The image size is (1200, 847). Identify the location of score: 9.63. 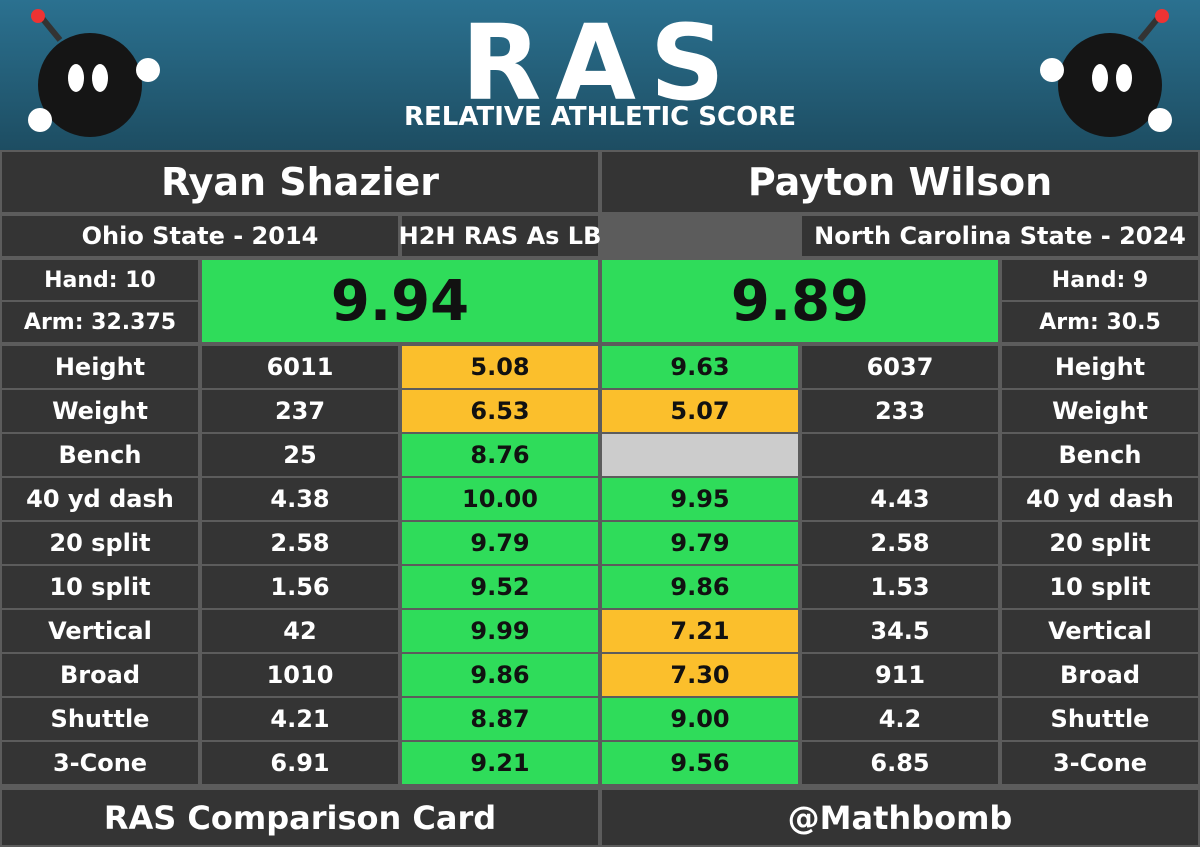
(700, 367).